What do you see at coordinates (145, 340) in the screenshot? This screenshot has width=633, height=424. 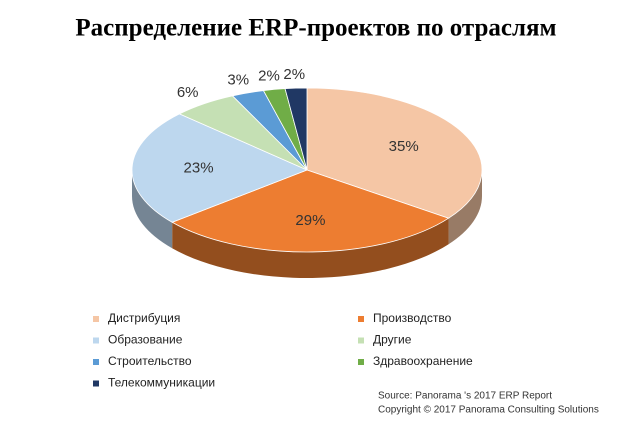 I see `legend-label: Образование` at bounding box center [145, 340].